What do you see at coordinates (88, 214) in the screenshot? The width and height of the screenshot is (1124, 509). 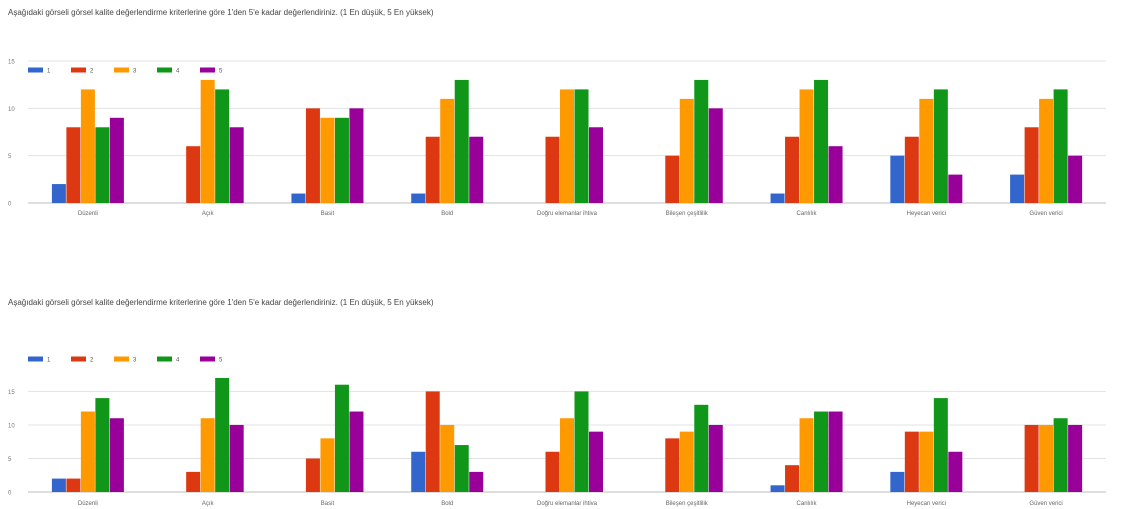 I see `category-label: Düzenli` at bounding box center [88, 214].